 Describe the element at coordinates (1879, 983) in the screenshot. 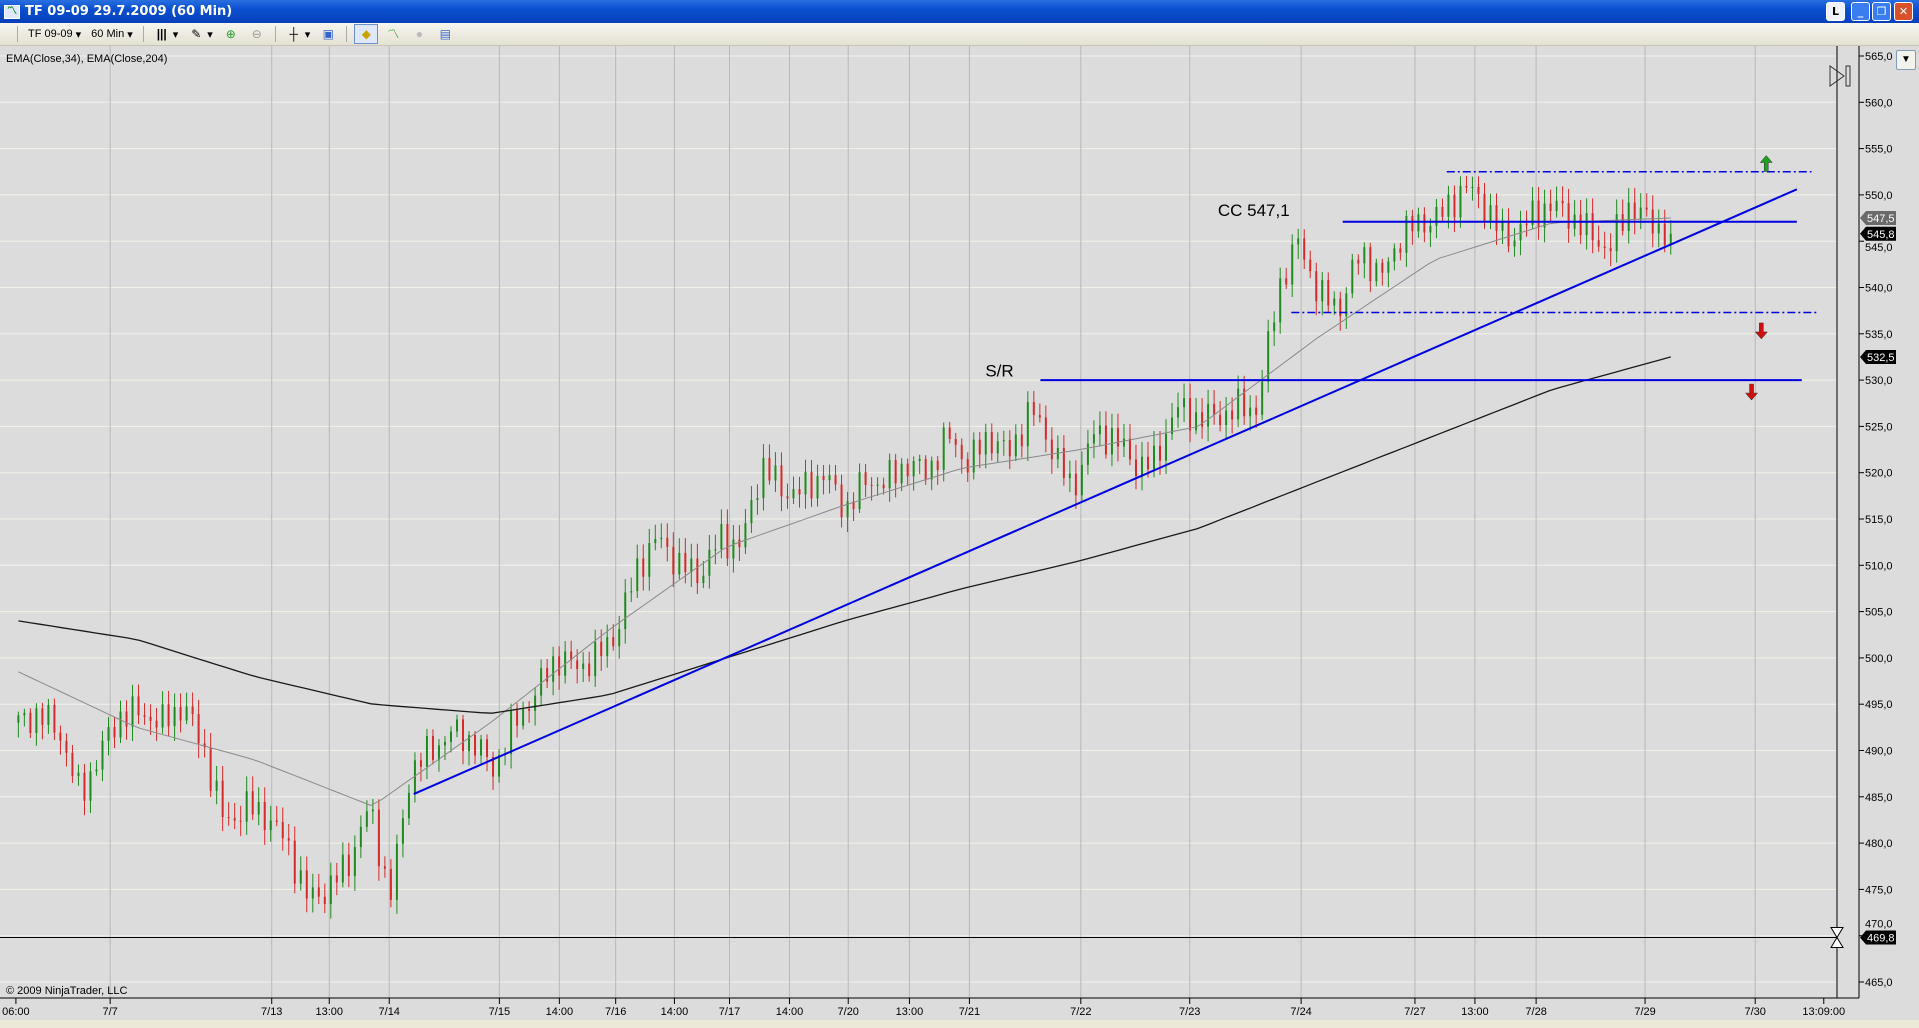

I see `y-tick-label: 465,0` at that location.